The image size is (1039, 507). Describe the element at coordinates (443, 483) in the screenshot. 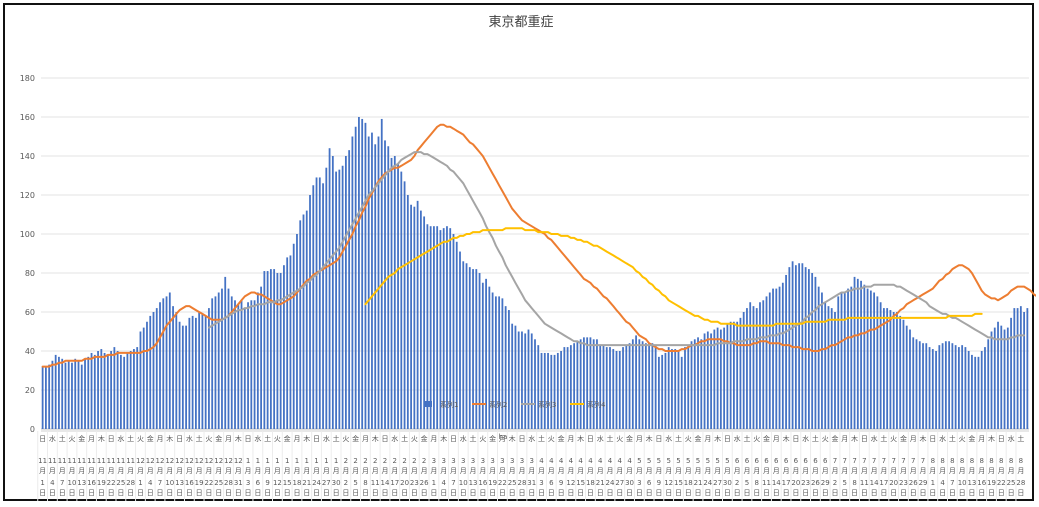

I see `x-tick-day: 4` at that location.